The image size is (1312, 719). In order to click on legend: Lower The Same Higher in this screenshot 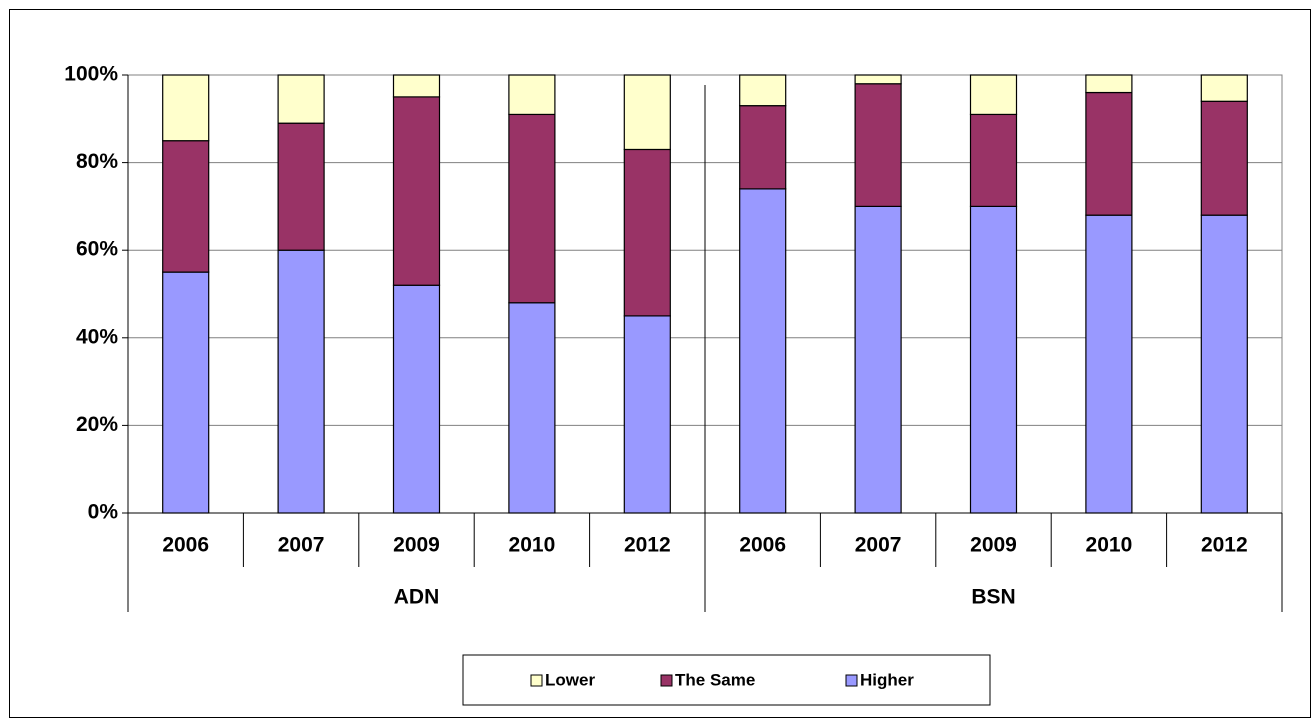, I will do `click(726, 680)`.